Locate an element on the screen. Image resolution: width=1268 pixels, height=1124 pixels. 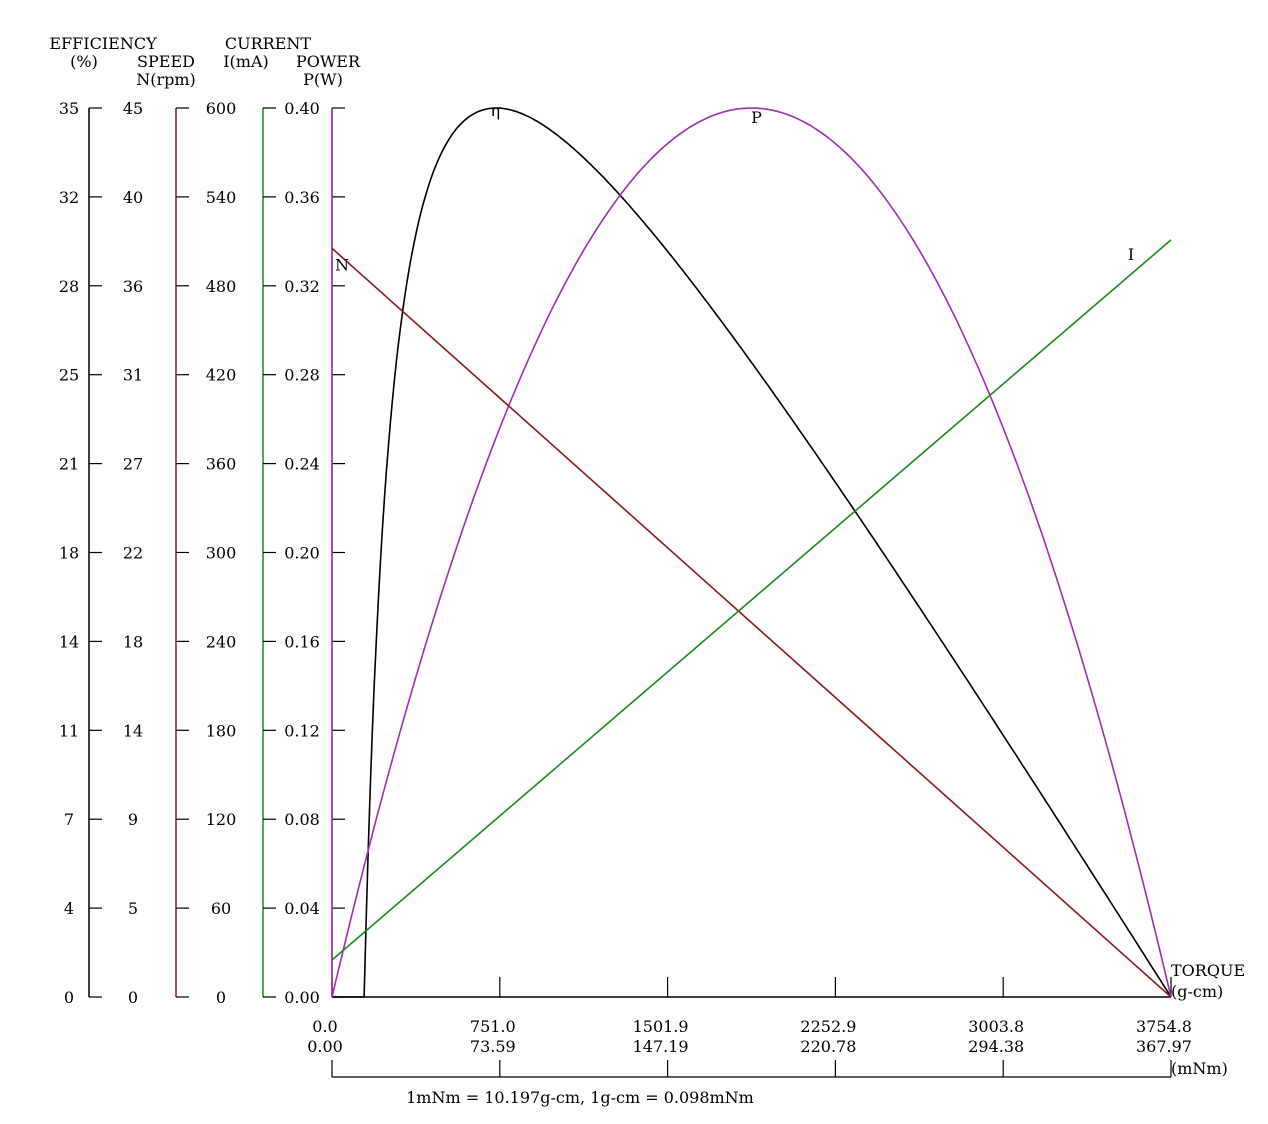
speed-tick-label: 5 is located at coordinates (133, 908).